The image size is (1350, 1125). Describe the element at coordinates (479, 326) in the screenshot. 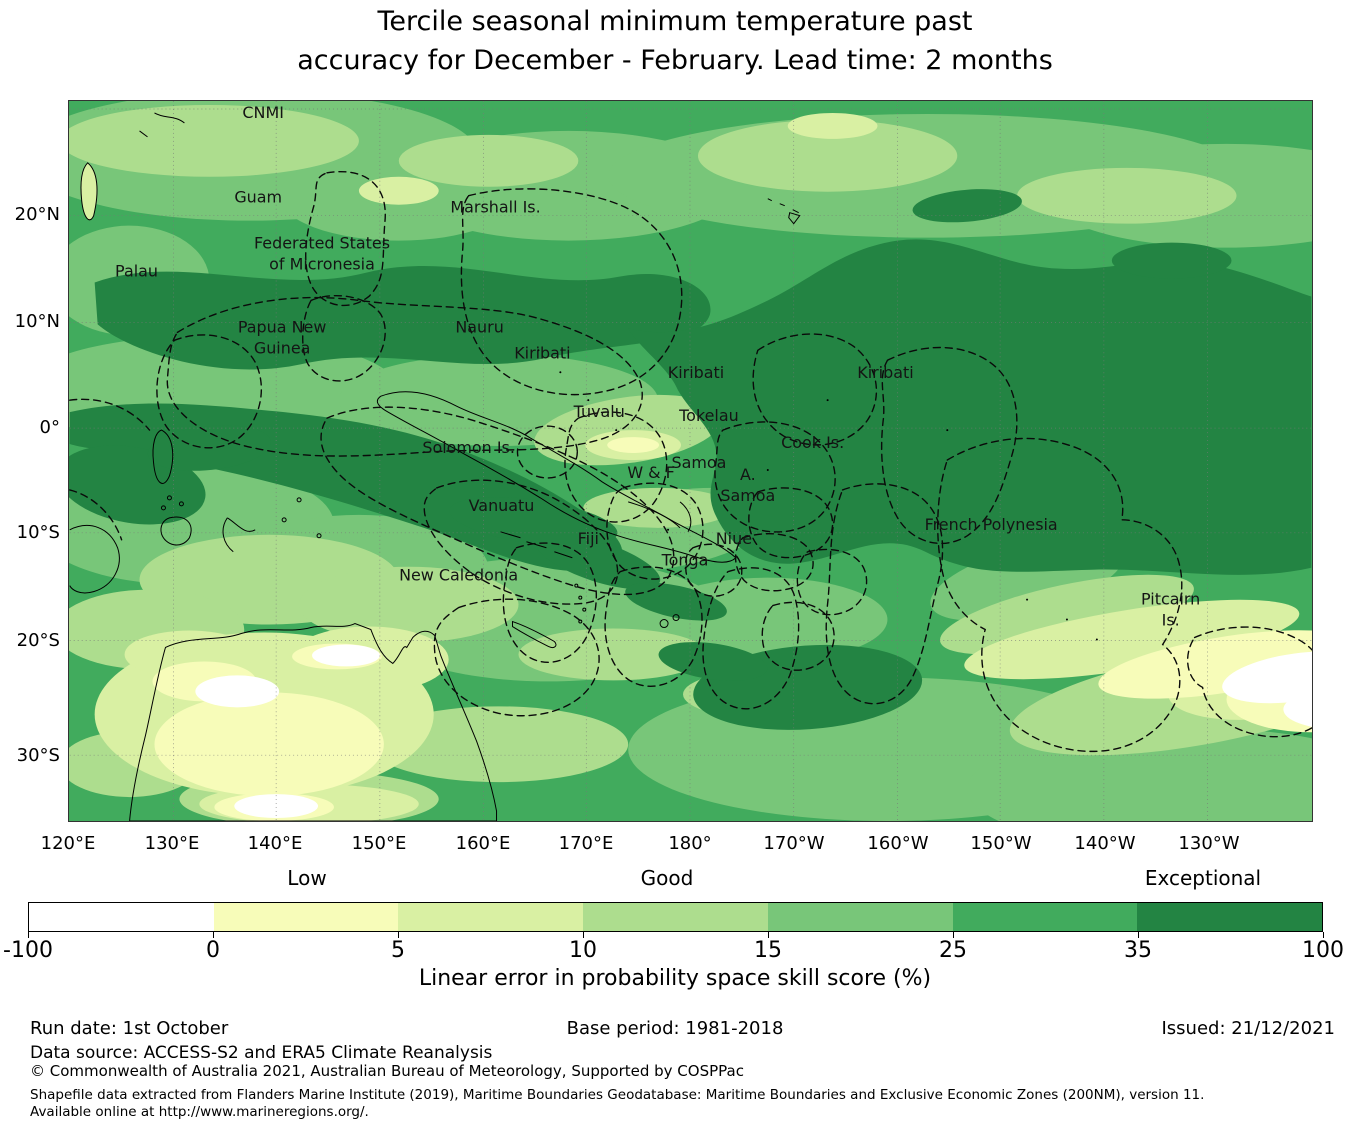

I see `region-label-nauru: Nauru` at that location.